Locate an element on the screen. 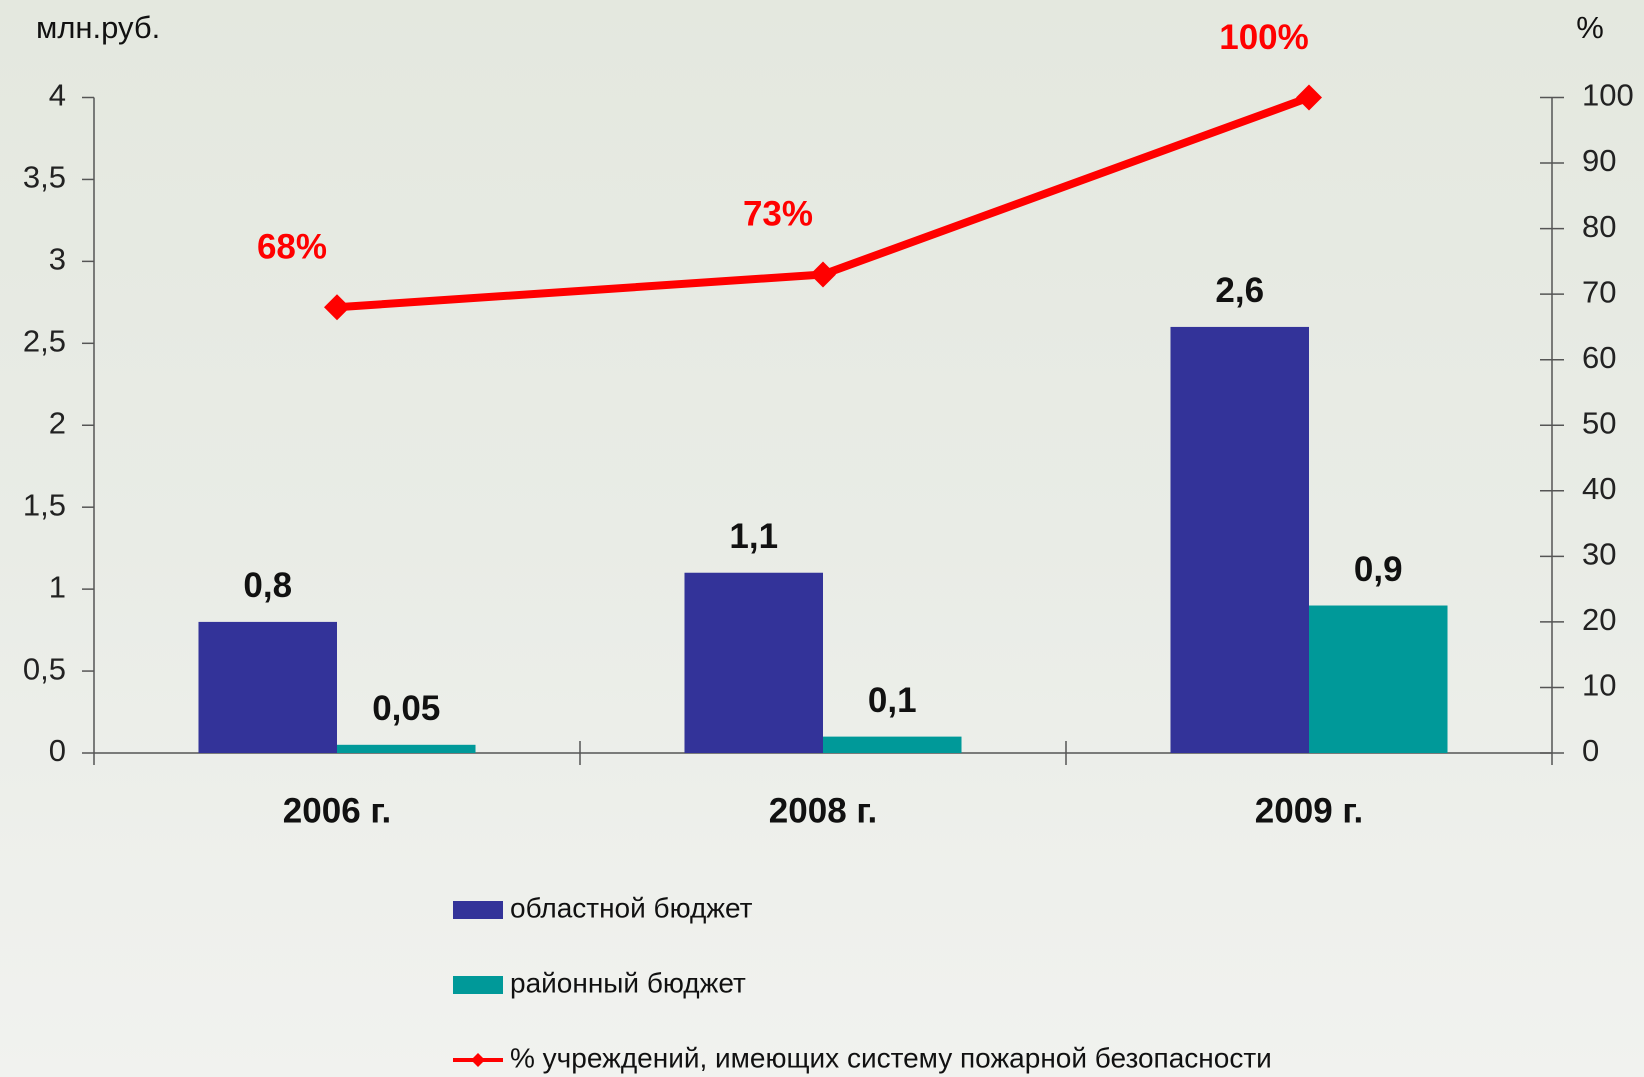 The height and width of the screenshot is (1077, 1644). y-tick-label: 4 is located at coordinates (57, 95).